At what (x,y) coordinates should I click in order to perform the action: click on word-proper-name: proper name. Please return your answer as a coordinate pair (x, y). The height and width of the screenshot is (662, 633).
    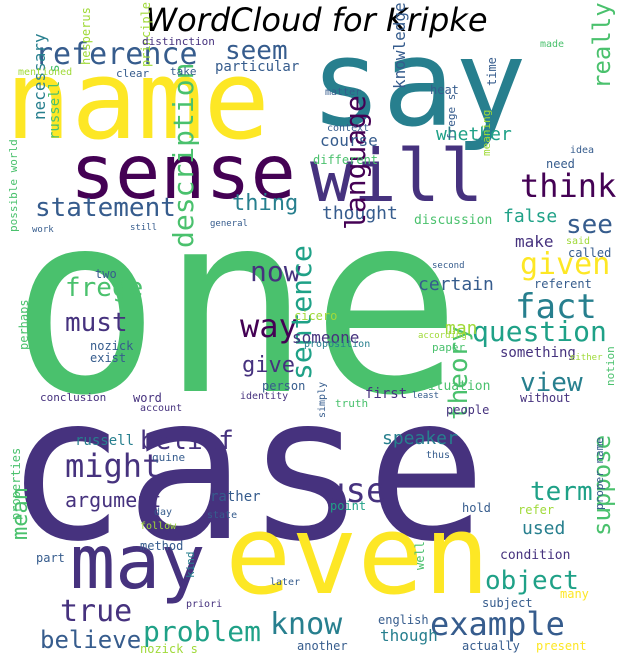
    Looking at the image, I should click on (599, 473).